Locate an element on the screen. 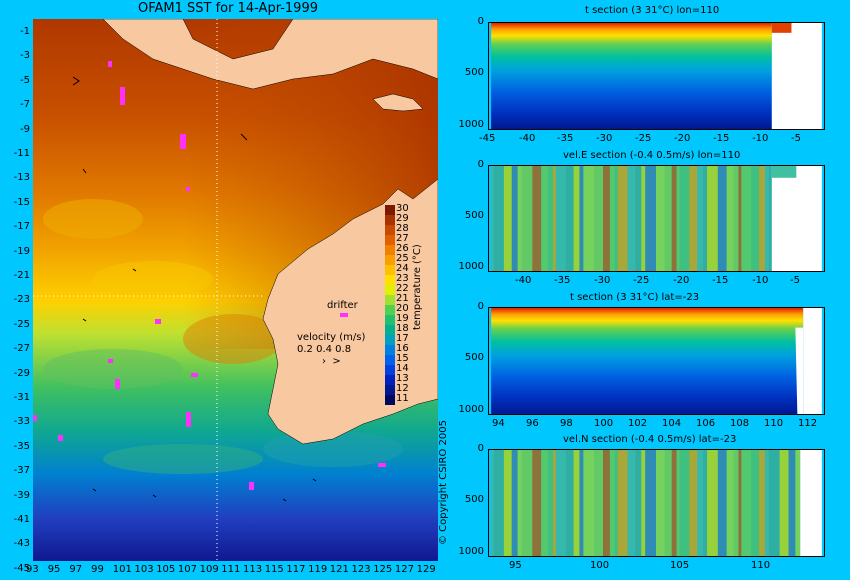  section-x-tick-label: -10 is located at coordinates (760, 280).